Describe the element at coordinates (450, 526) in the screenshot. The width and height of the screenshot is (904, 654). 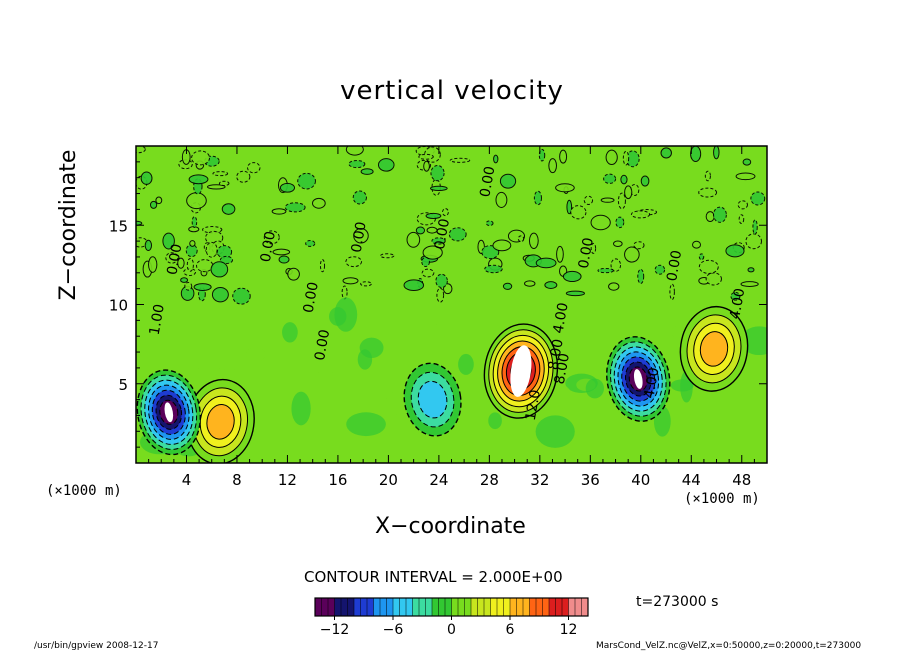
I see `x-axis-label: X−coordinate` at that location.